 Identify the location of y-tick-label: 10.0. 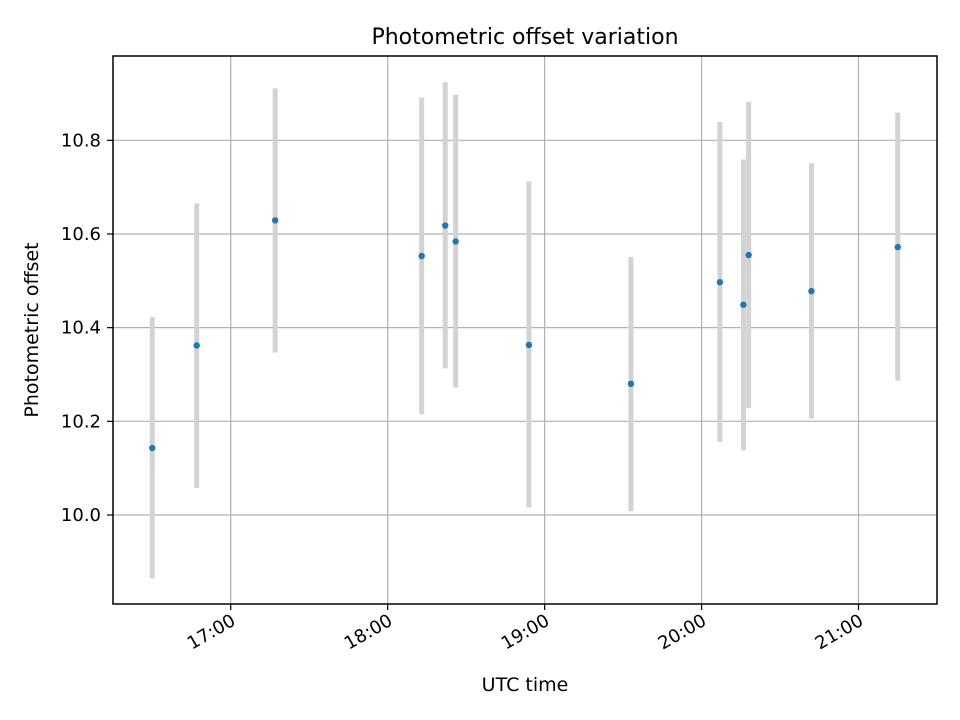
(81, 515).